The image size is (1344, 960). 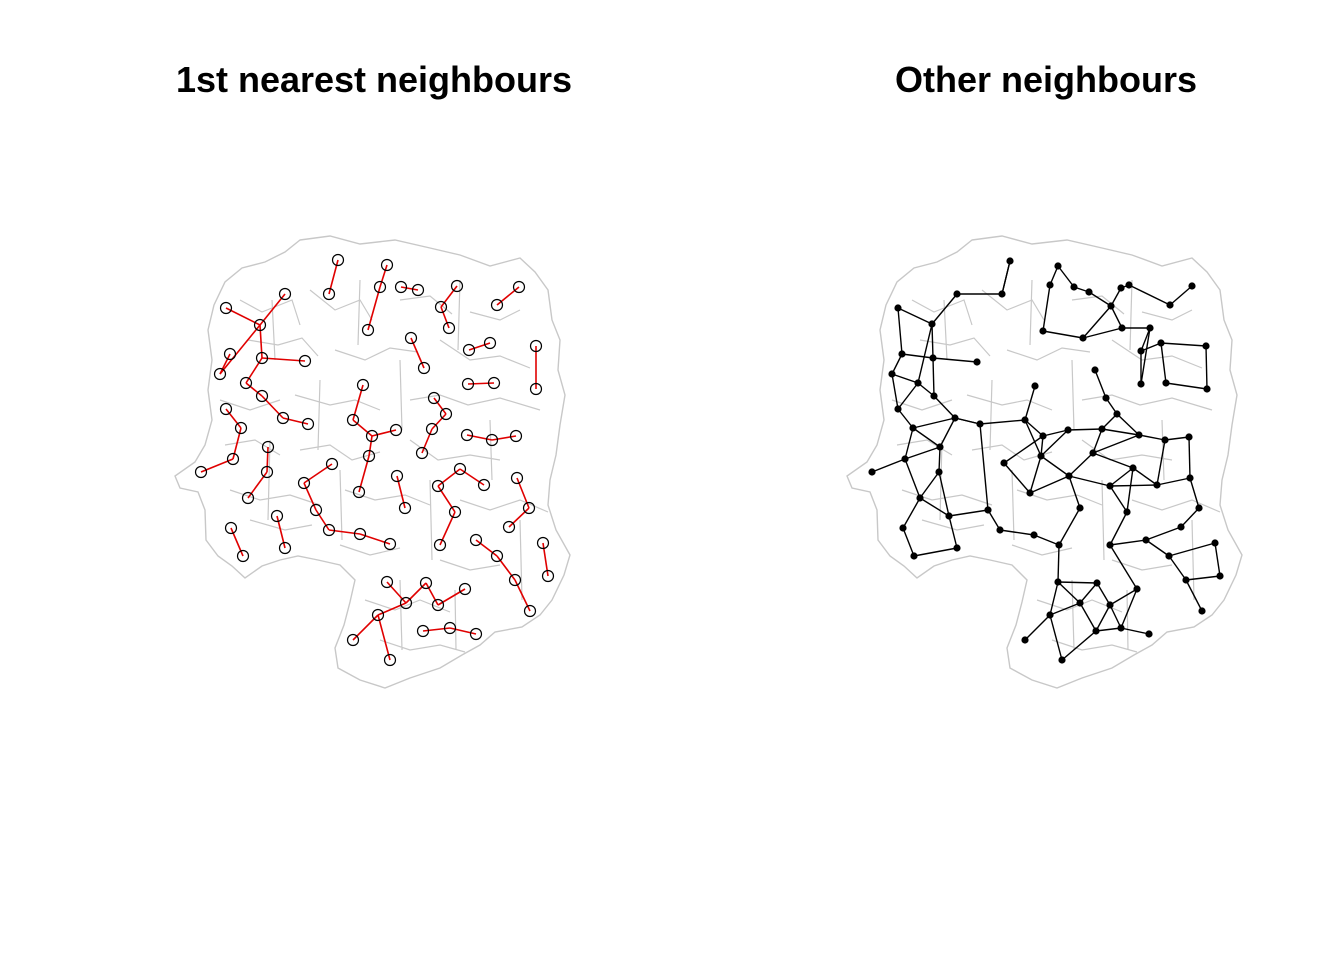 I want to click on region-boundaries-left, so click(x=384, y=466).